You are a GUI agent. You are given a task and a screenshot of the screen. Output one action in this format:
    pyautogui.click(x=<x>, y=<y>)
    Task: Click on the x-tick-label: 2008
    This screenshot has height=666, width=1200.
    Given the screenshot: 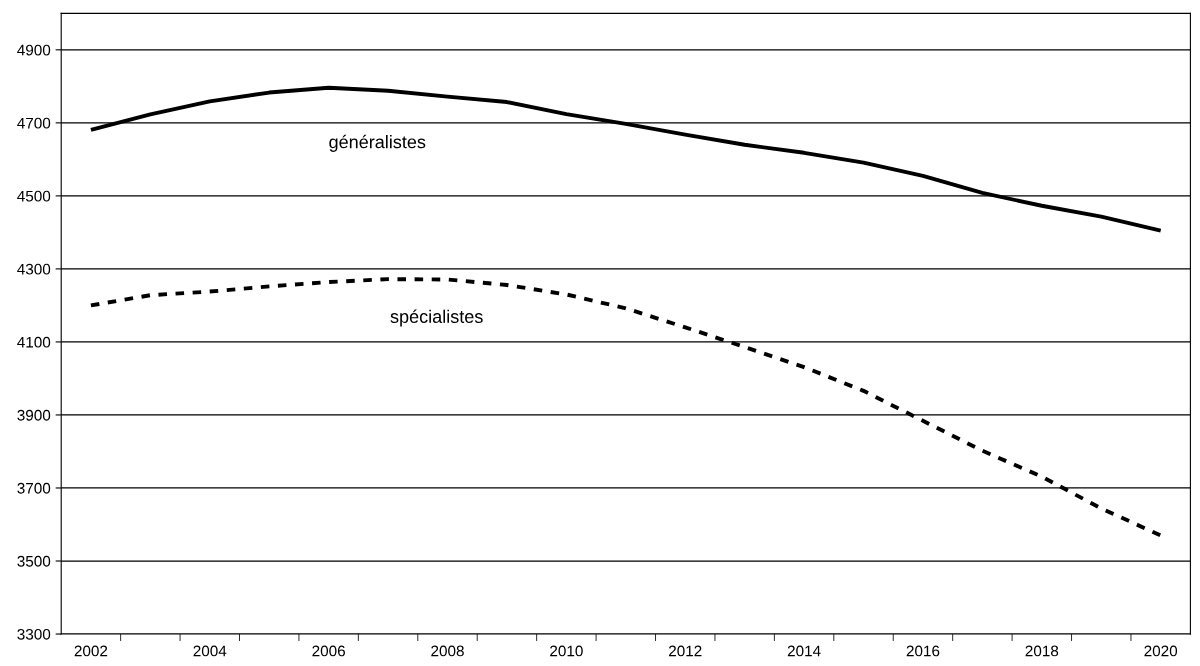 What is the action you would take?
    pyautogui.click(x=447, y=651)
    